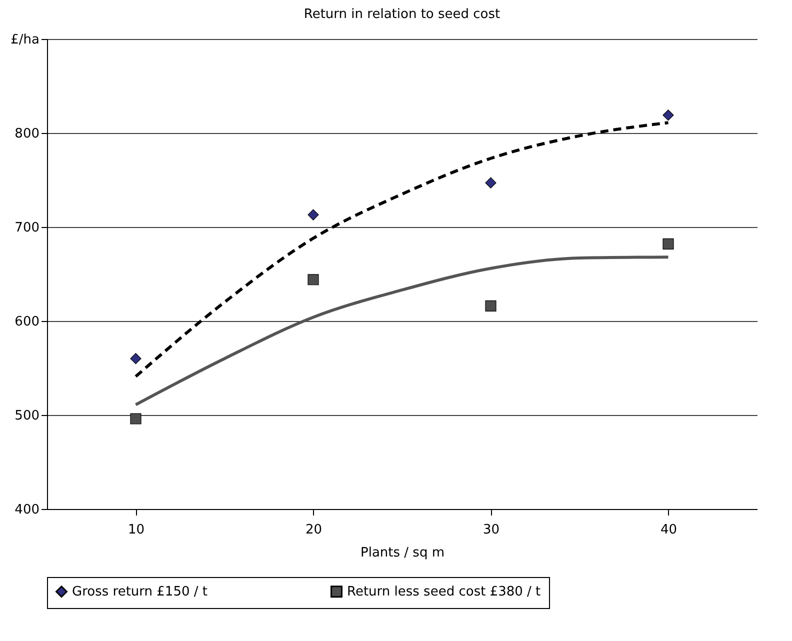 Image resolution: width=792 pixels, height=641 pixels. Describe the element at coordinates (27, 510) in the screenshot. I see `y-tick-label: 400` at that location.